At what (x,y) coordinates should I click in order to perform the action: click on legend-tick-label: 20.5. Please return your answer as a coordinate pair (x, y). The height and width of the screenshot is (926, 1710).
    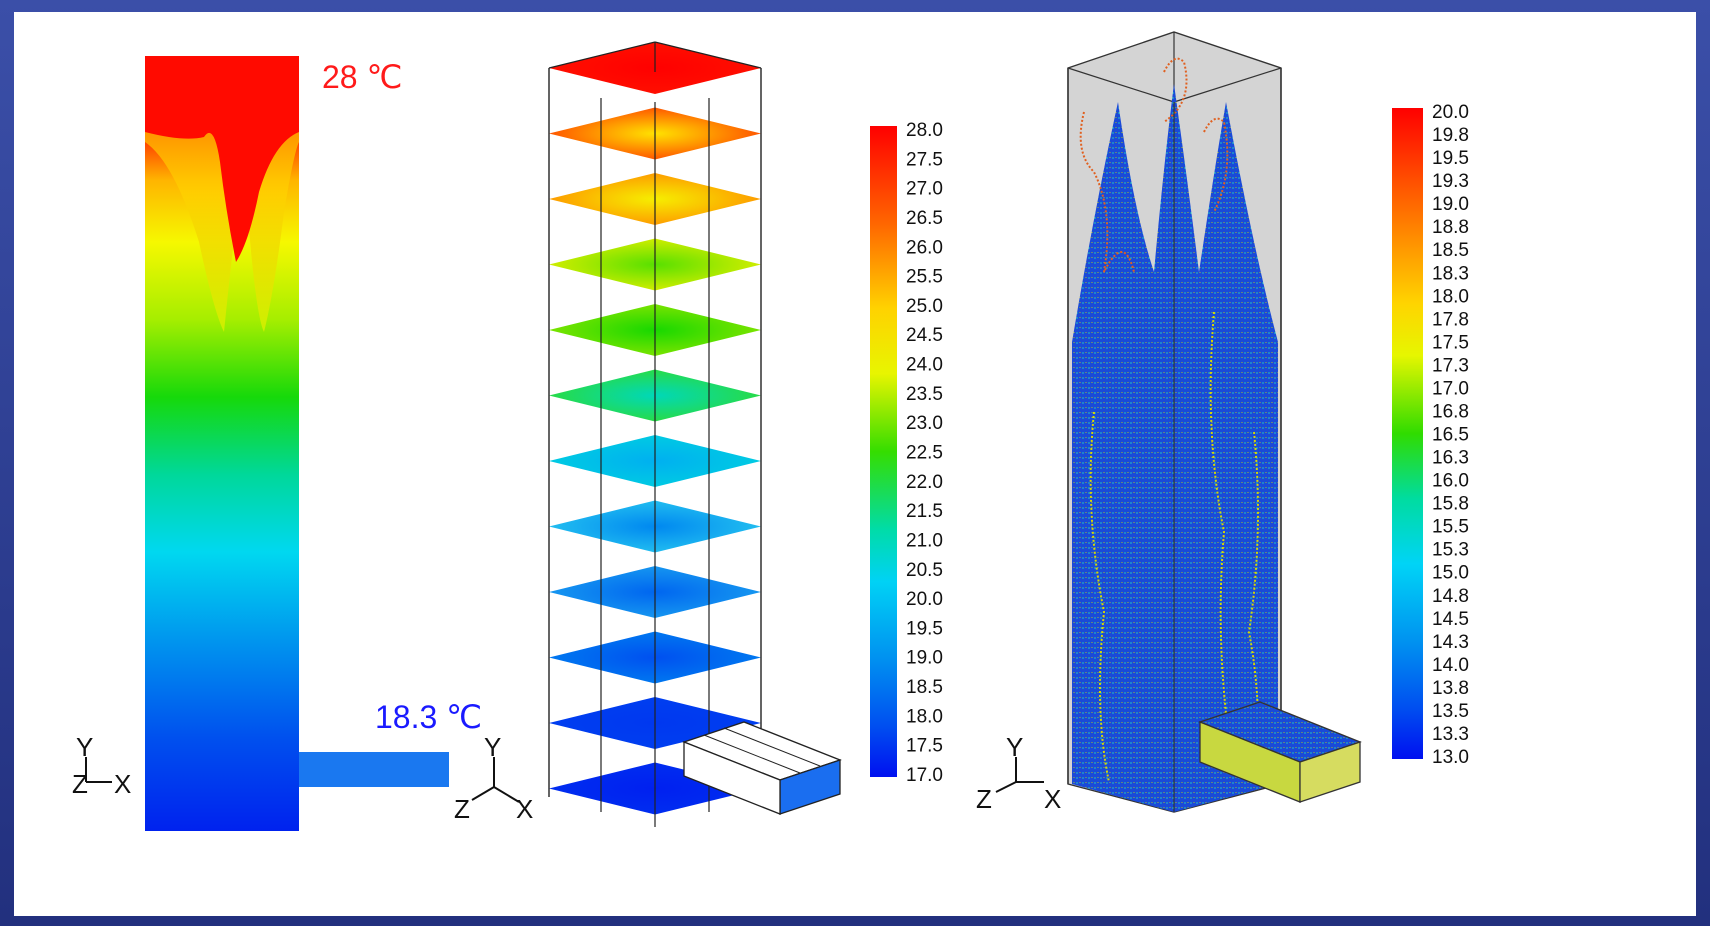
    Looking at the image, I should click on (924, 570).